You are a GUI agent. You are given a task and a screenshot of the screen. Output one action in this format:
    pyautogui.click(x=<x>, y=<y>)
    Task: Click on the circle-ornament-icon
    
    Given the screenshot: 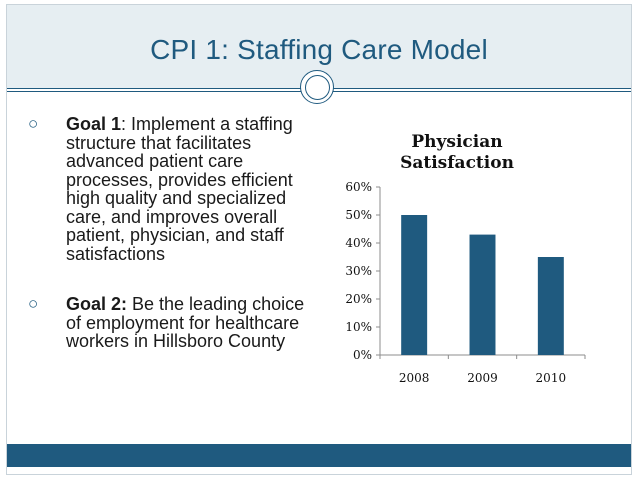 What is the action you would take?
    pyautogui.click(x=317, y=87)
    